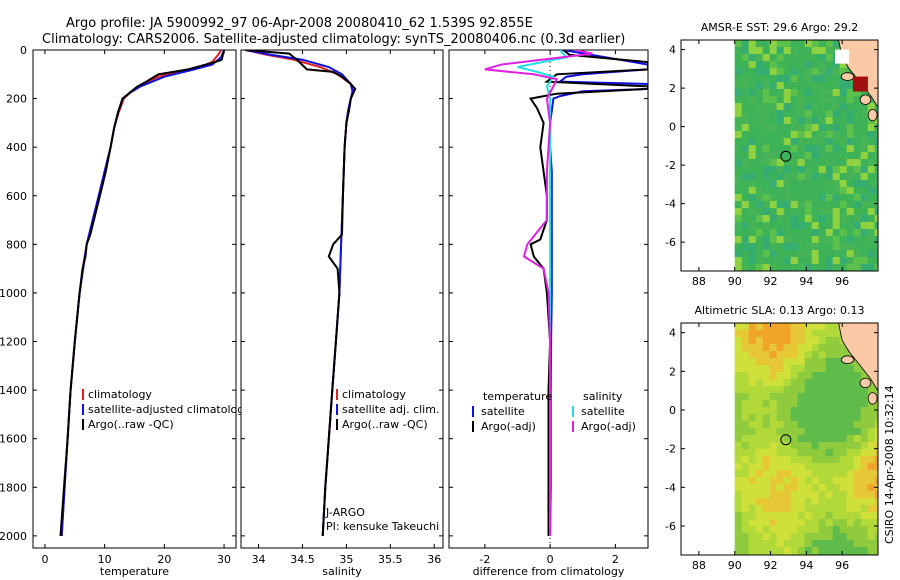  Describe the element at coordinates (615, 559) in the screenshot. I see `x-tick-label: 2` at that location.